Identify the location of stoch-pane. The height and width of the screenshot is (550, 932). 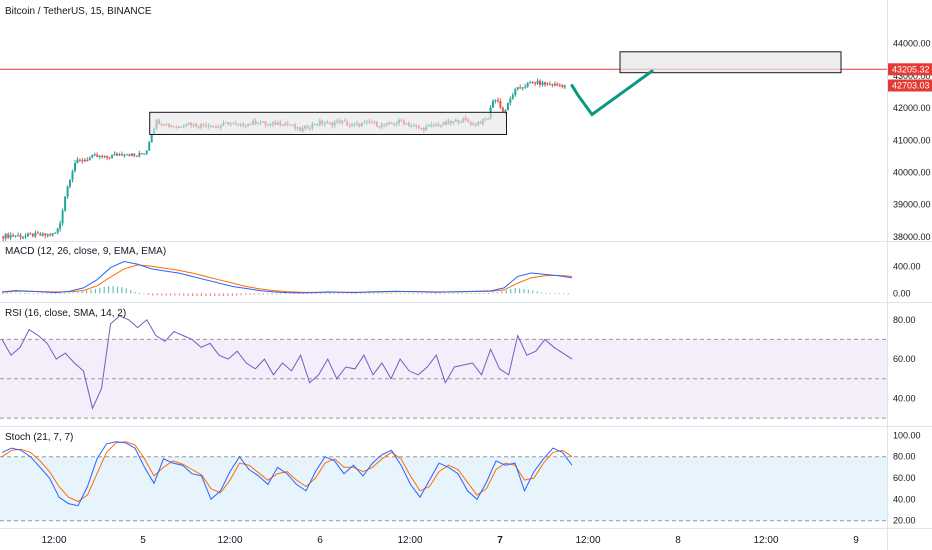
(443, 481).